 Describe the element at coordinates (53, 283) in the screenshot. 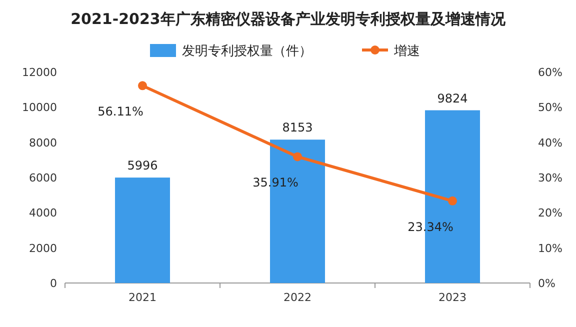

I see `y-tick-label: 0` at that location.